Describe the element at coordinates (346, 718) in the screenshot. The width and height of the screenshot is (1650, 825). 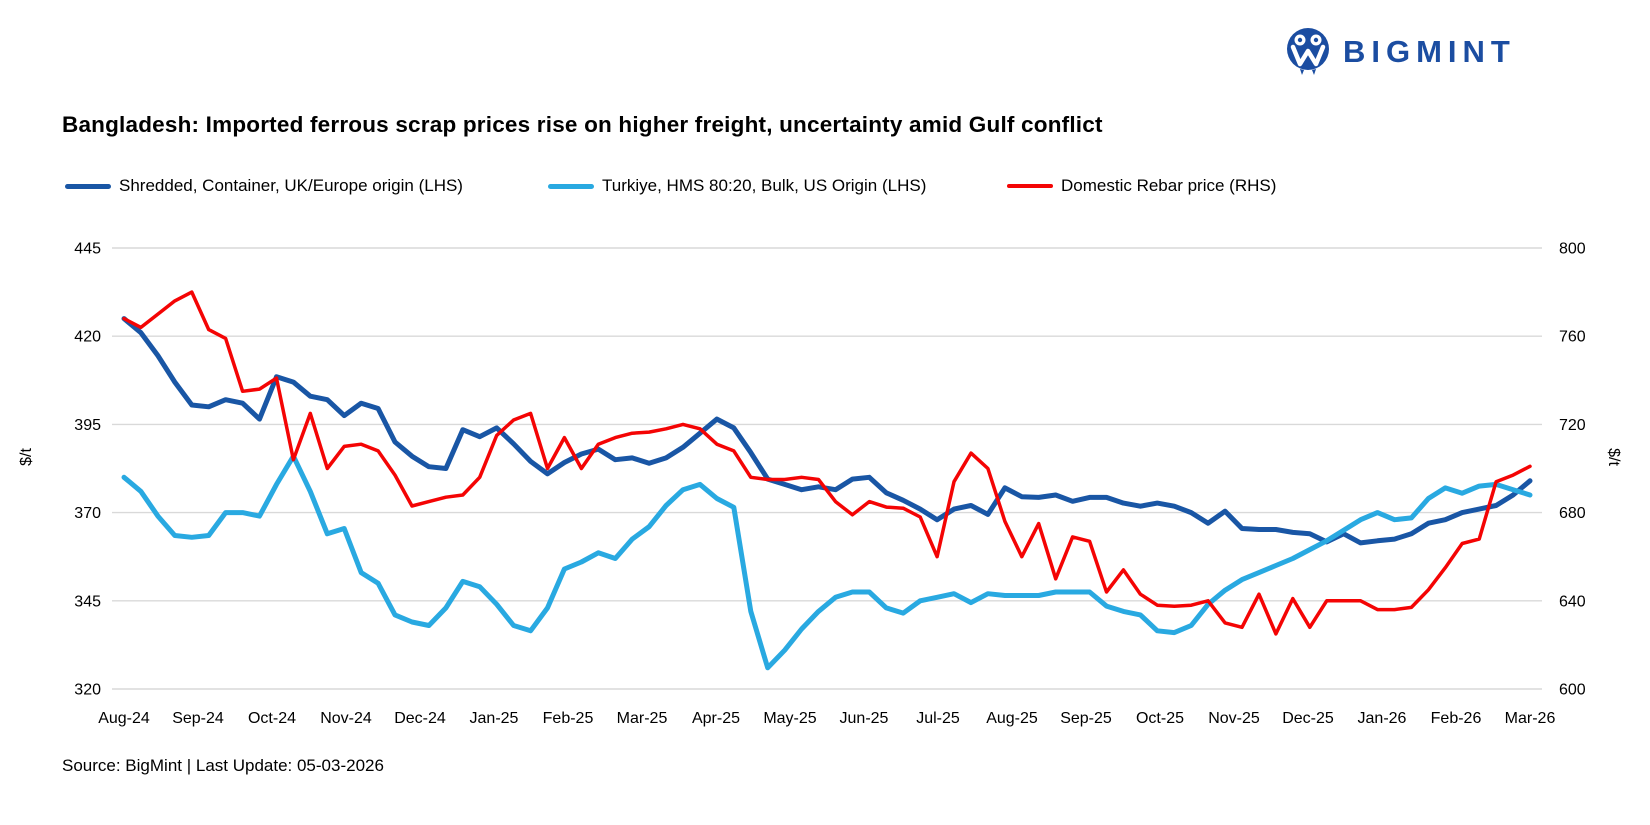
I see `svg-text: Nov-24` at that location.